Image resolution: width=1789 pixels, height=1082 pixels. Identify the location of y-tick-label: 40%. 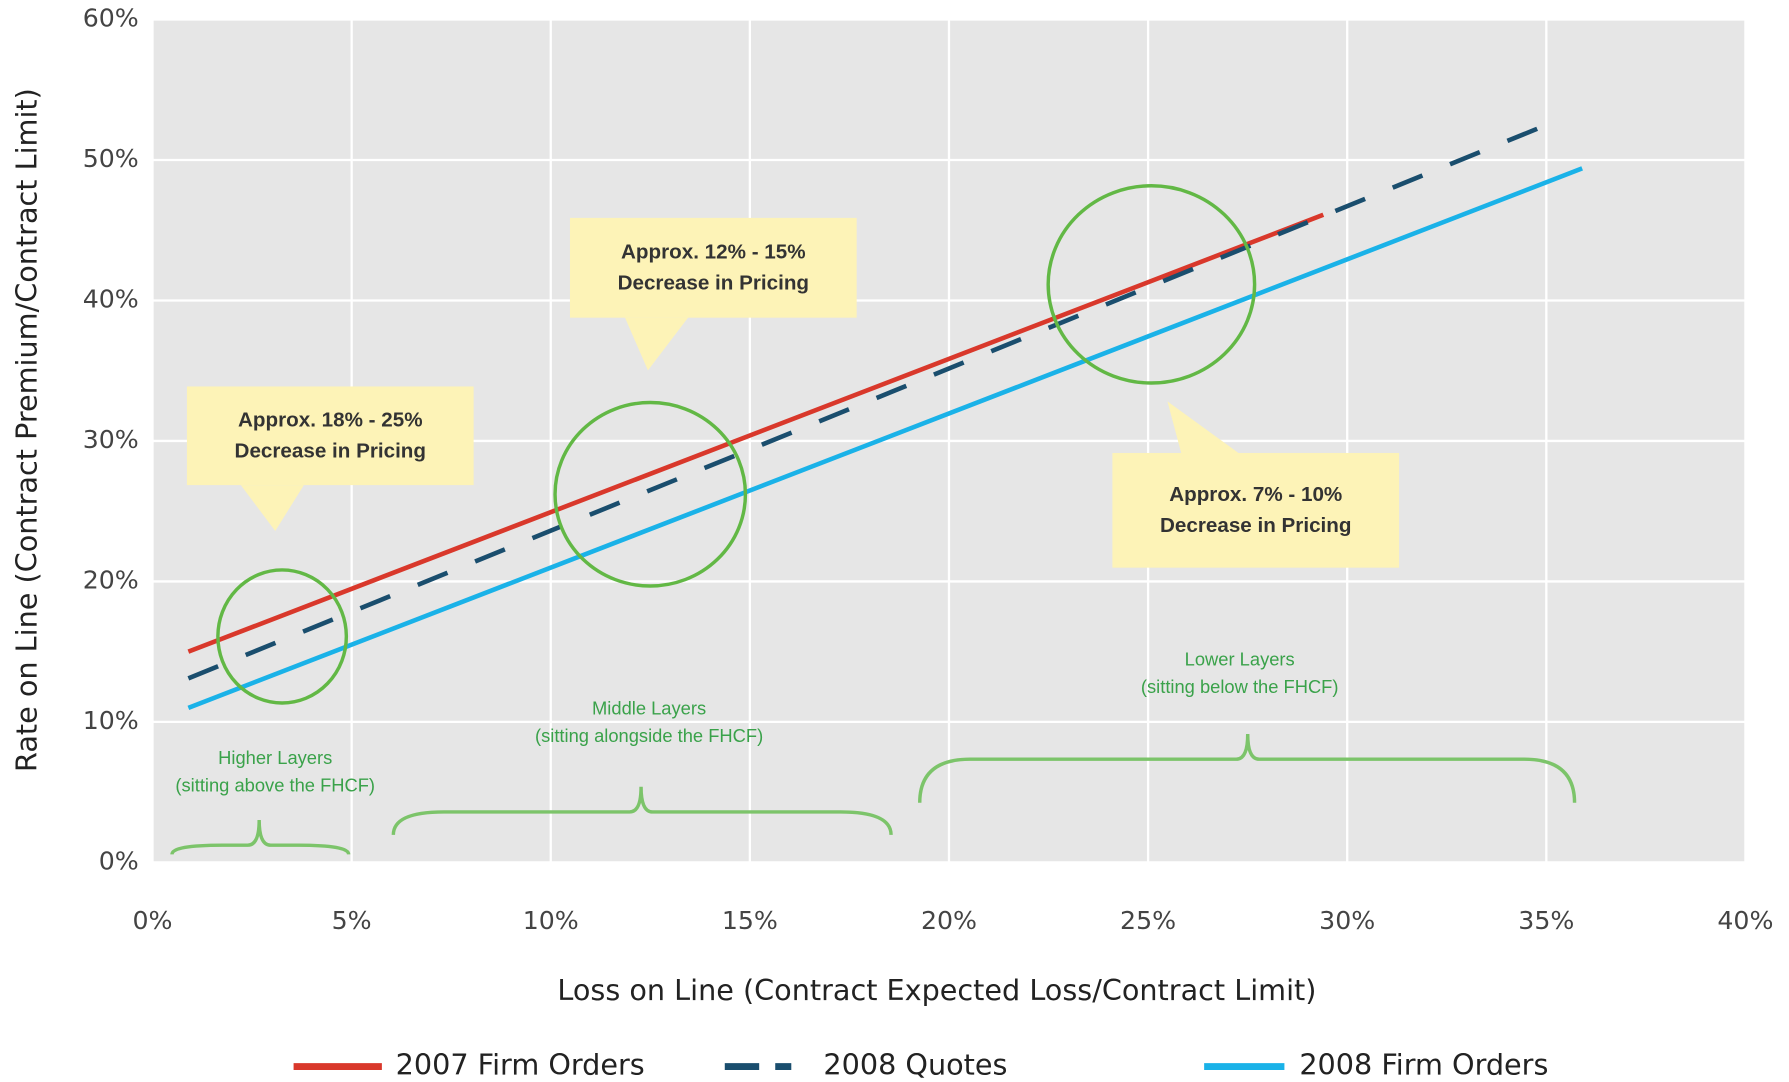
(111, 298).